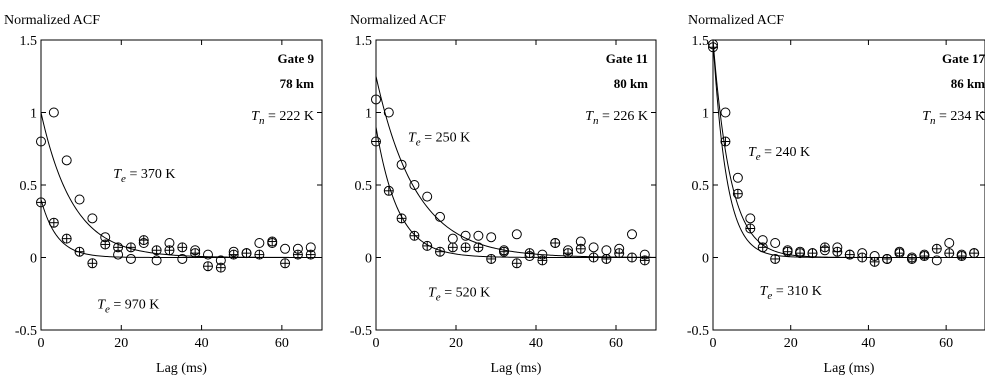  I want to click on te-top-label: Te = 370 K, so click(144, 176).